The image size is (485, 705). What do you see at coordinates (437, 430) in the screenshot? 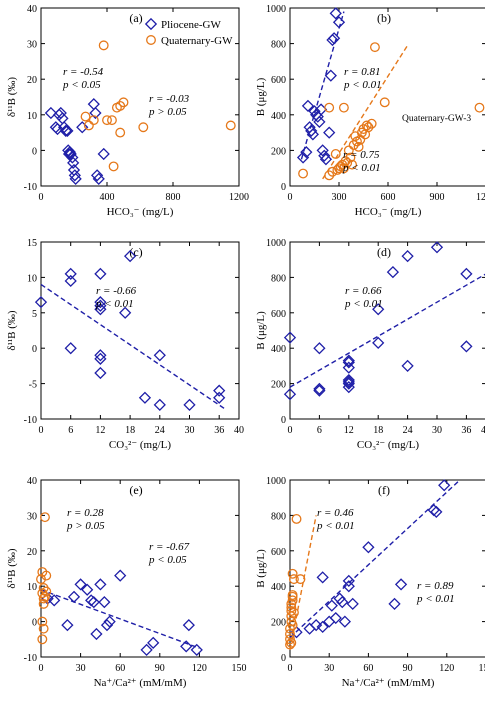
I see `x-tick-label: 30` at bounding box center [437, 430].